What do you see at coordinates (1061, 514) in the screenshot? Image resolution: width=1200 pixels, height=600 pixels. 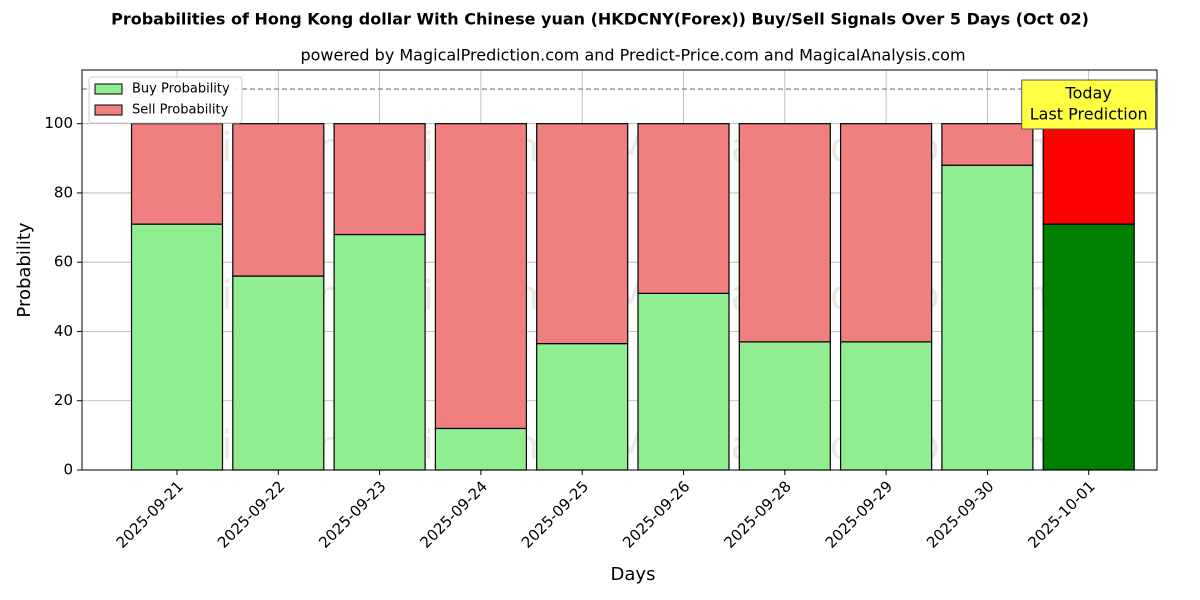 I see `x-tick-label: 2025-10-01` at bounding box center [1061, 514].